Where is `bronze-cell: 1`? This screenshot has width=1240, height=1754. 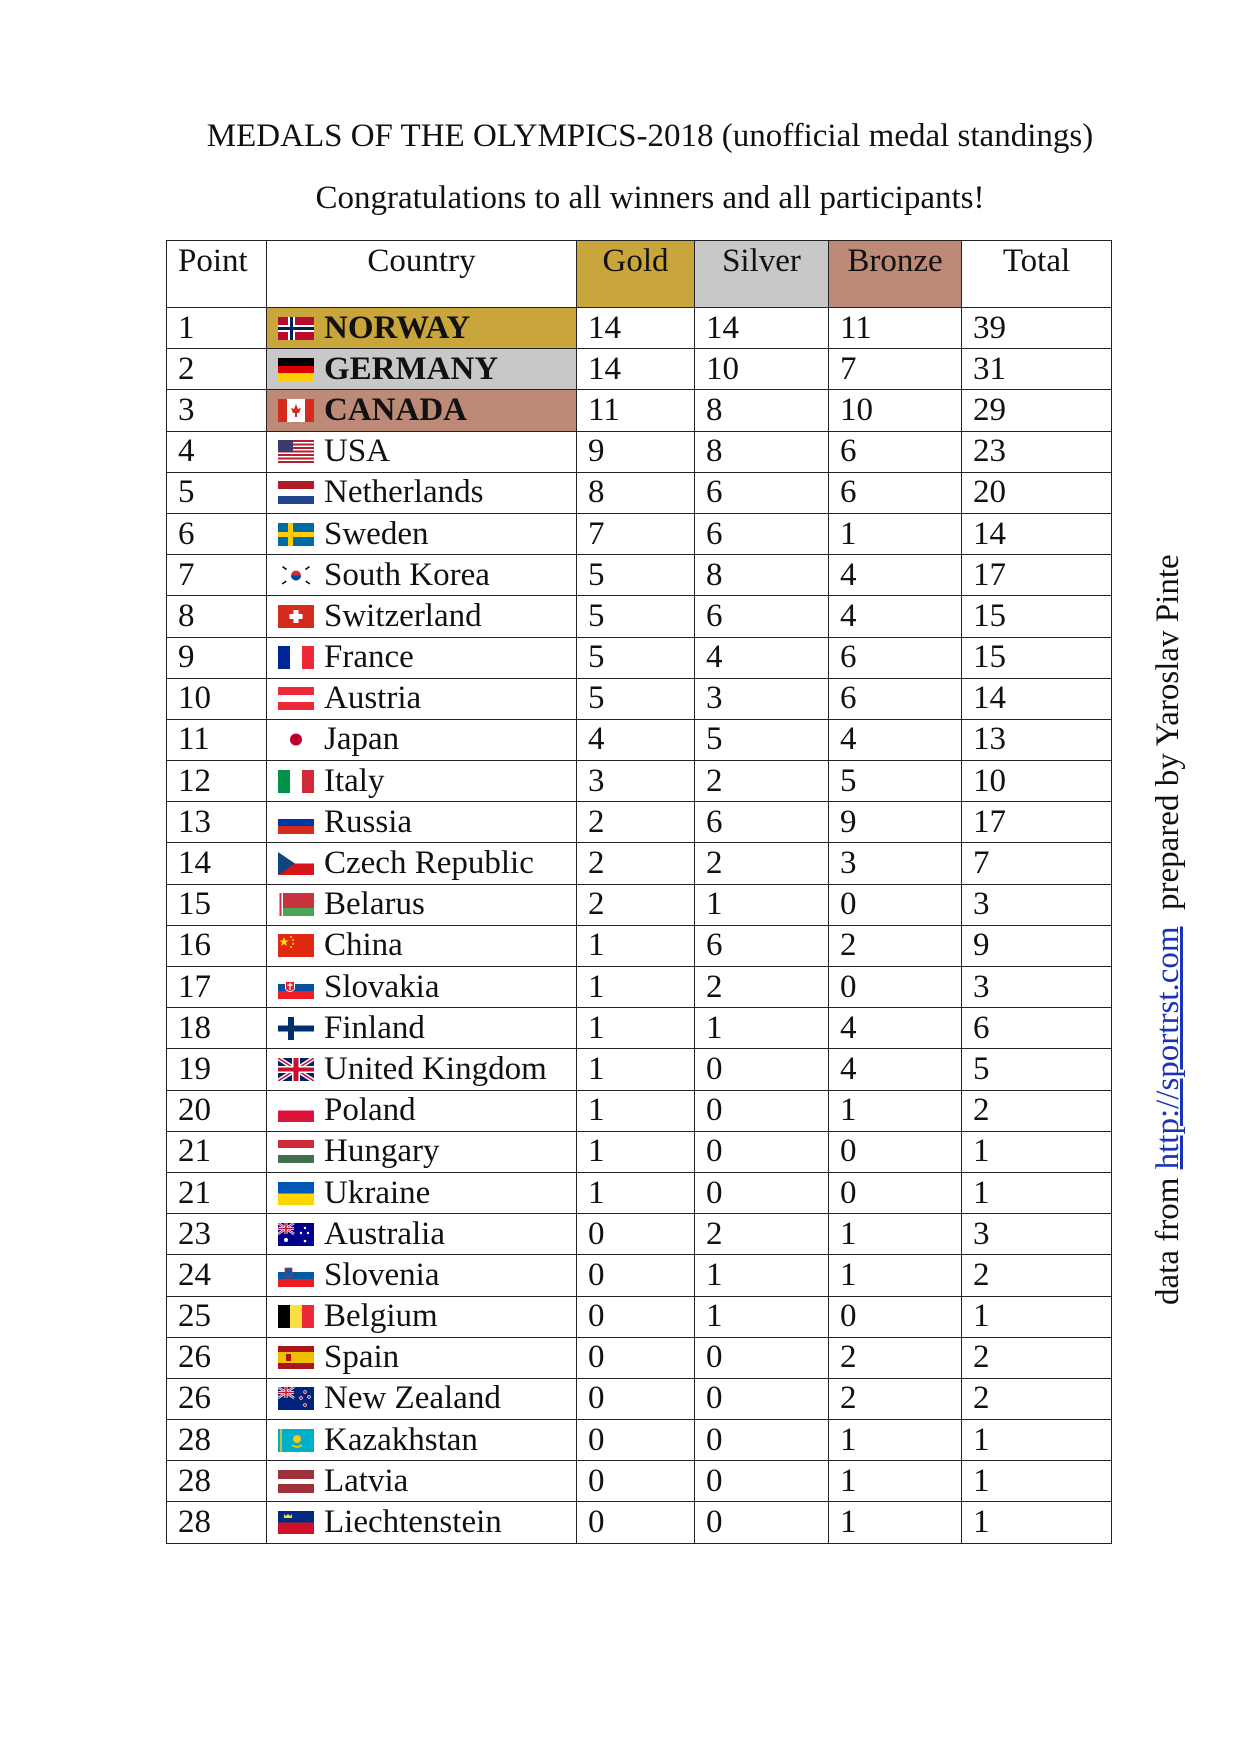 bronze-cell: 1 is located at coordinates (895, 1234).